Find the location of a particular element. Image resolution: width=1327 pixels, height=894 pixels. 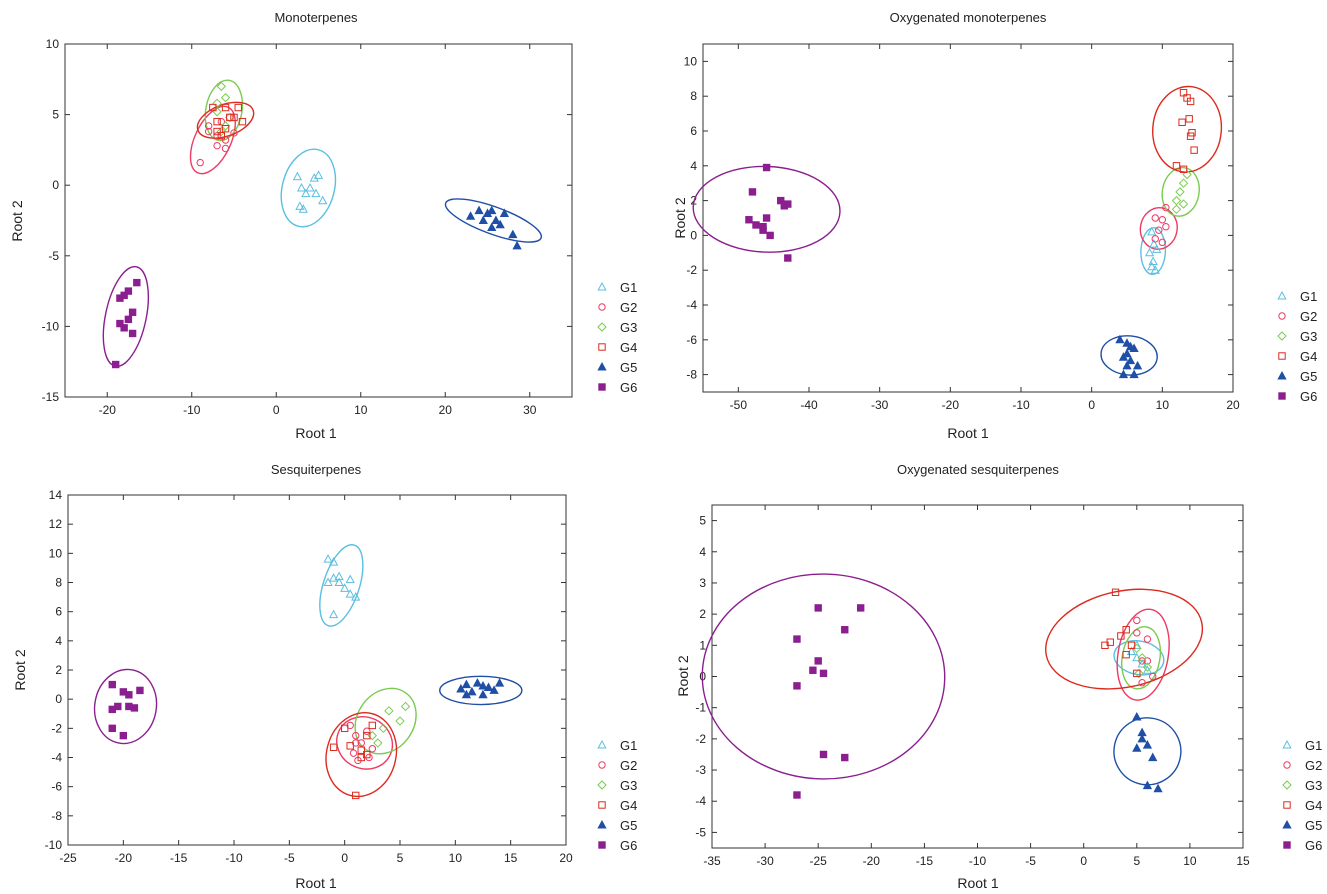

confidence-ellipse-g1 is located at coordinates (1153, 251).